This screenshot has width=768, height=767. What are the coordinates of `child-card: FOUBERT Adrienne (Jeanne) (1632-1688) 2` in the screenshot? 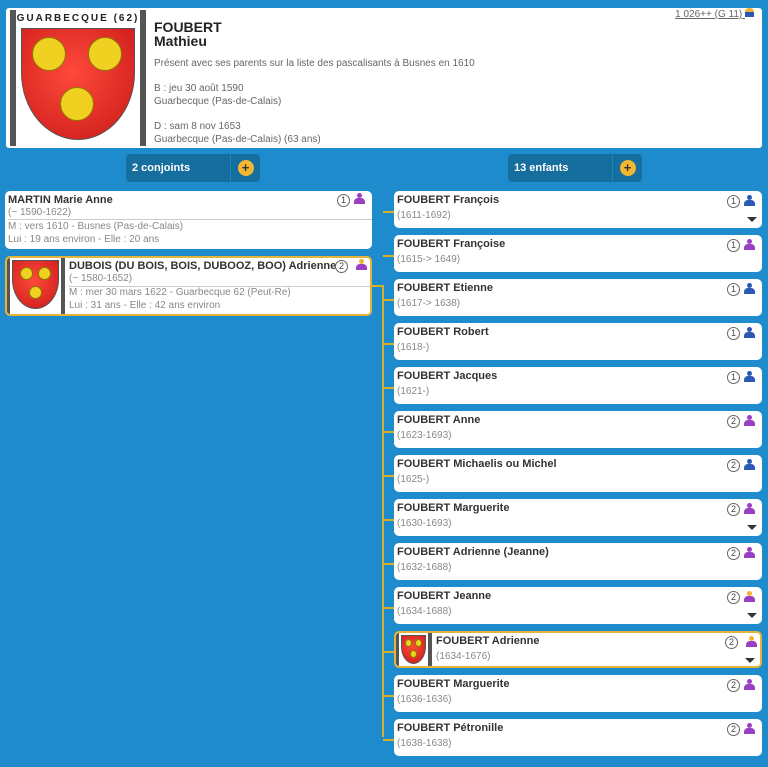 It's located at (578, 561).